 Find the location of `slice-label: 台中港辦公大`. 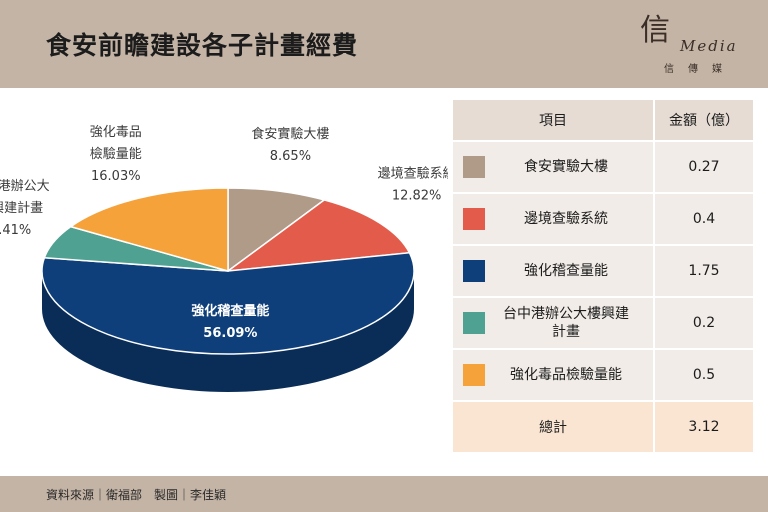

slice-label: 台中港辦公大 is located at coordinates (25, 186).